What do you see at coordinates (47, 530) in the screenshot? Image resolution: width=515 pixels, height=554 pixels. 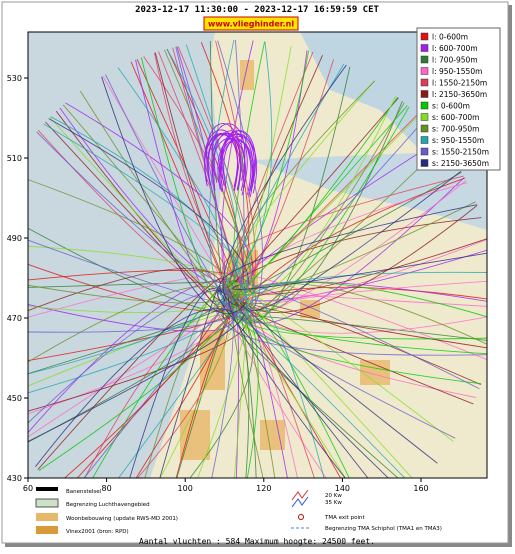 I see `vinex-symbol` at bounding box center [47, 530].